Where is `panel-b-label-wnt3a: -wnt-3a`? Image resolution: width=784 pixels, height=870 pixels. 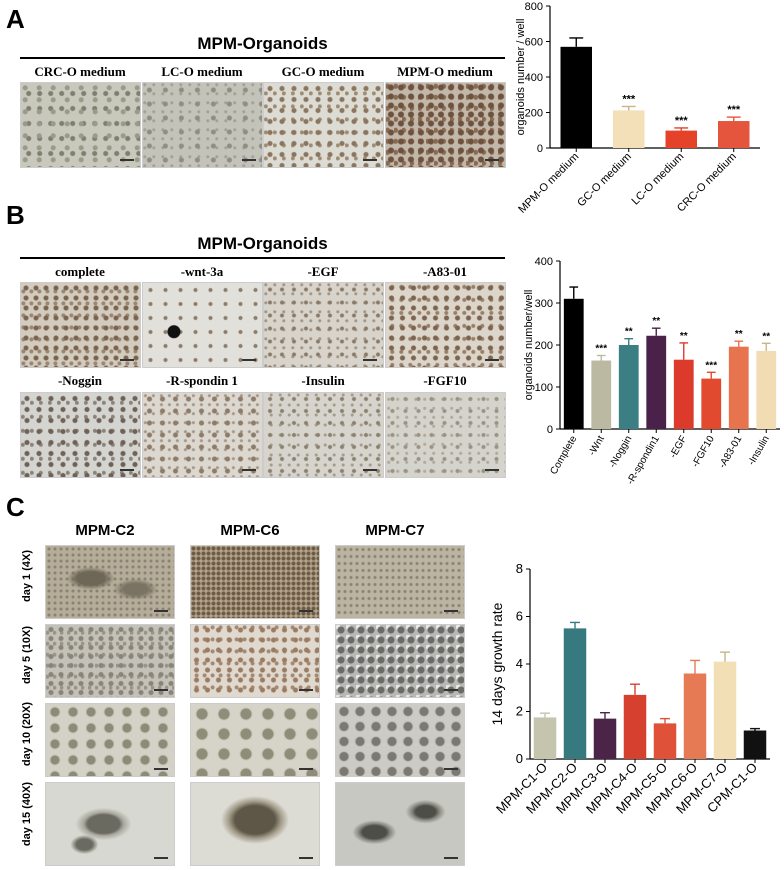 panel-b-label-wnt3a: -wnt-3a is located at coordinates (202, 271).